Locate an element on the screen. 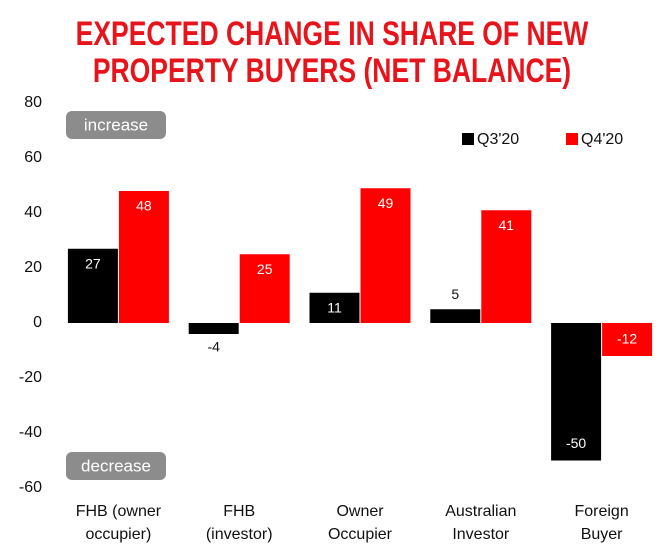 This screenshot has height=548, width=664. legend-label: Q4'20 is located at coordinates (602, 139).